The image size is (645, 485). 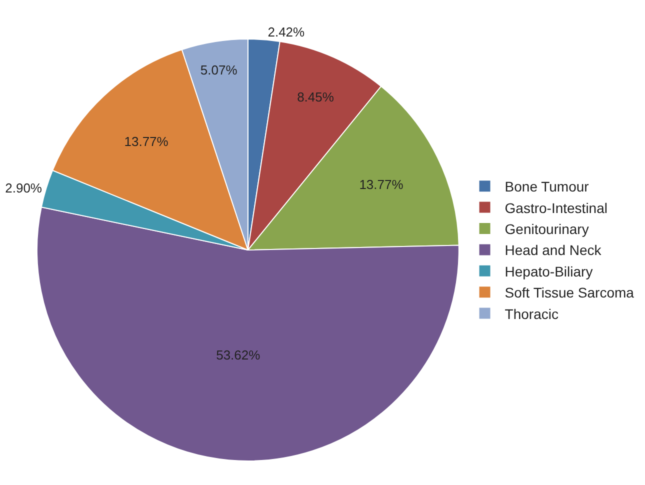 What do you see at coordinates (315, 97) in the screenshot?
I see `data-label: 8.45%` at bounding box center [315, 97].